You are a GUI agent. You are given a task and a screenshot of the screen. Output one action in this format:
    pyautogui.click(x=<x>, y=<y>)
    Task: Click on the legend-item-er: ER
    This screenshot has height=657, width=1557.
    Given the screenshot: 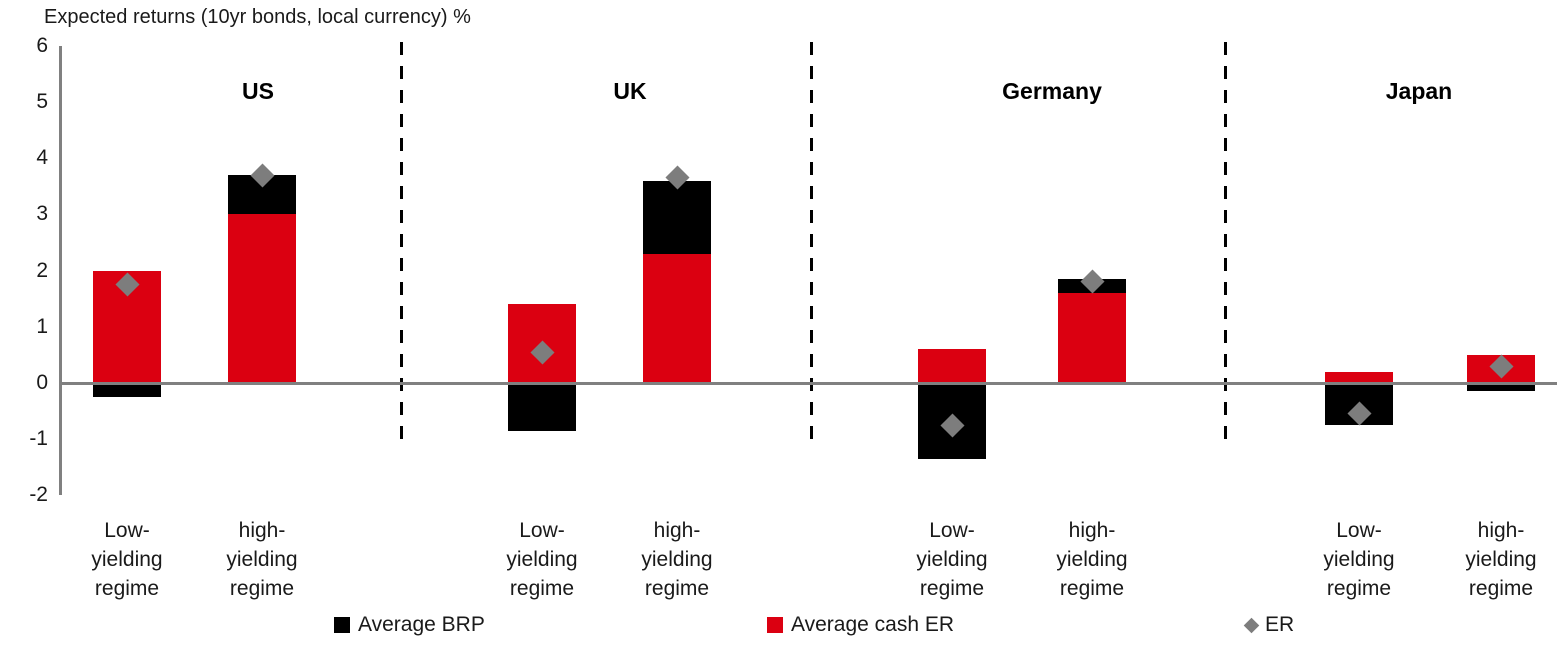 What is the action you would take?
    pyautogui.click(x=1269, y=625)
    